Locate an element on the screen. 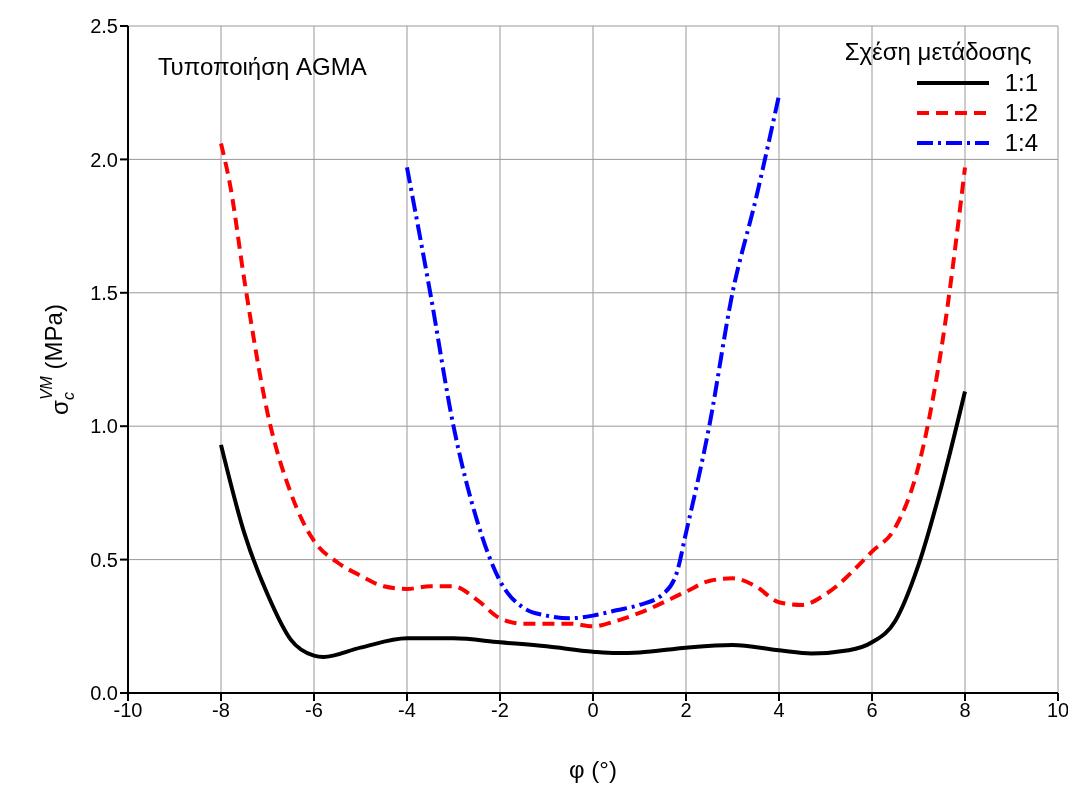 Image resolution: width=1077 pixels, height=809 pixels. x-tick-label: 6 is located at coordinates (872, 710).